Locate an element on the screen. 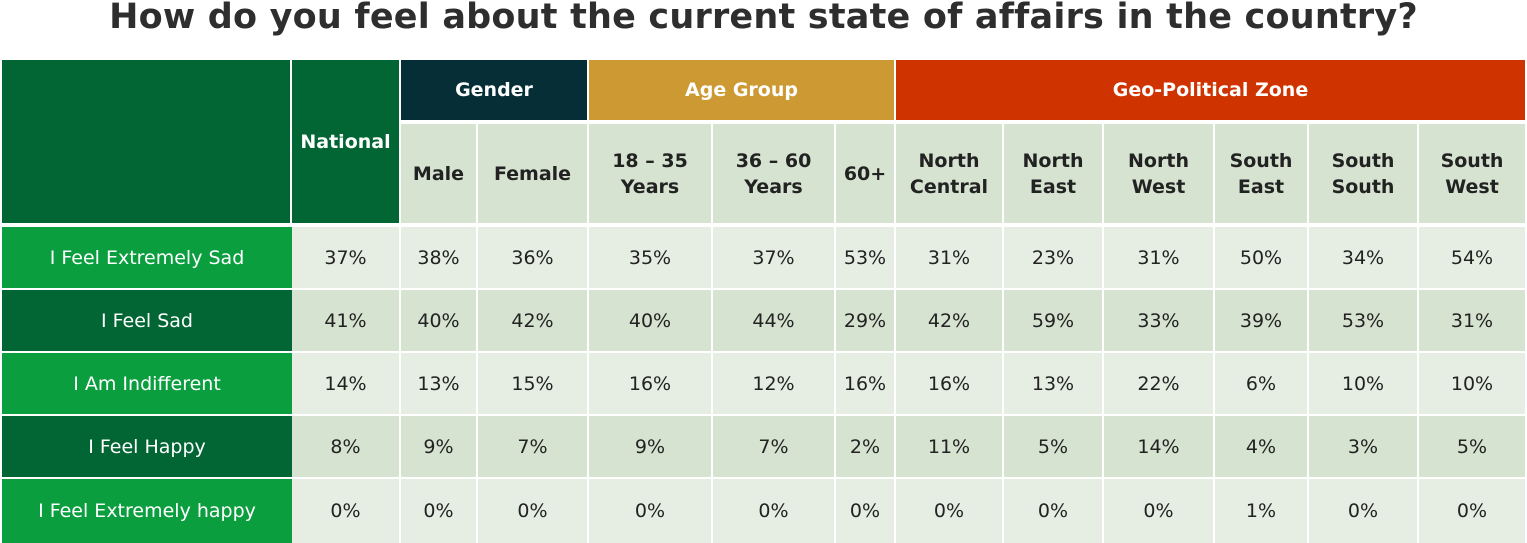 This screenshot has width=1527, height=543. data-cell: 33% is located at coordinates (1158, 320).